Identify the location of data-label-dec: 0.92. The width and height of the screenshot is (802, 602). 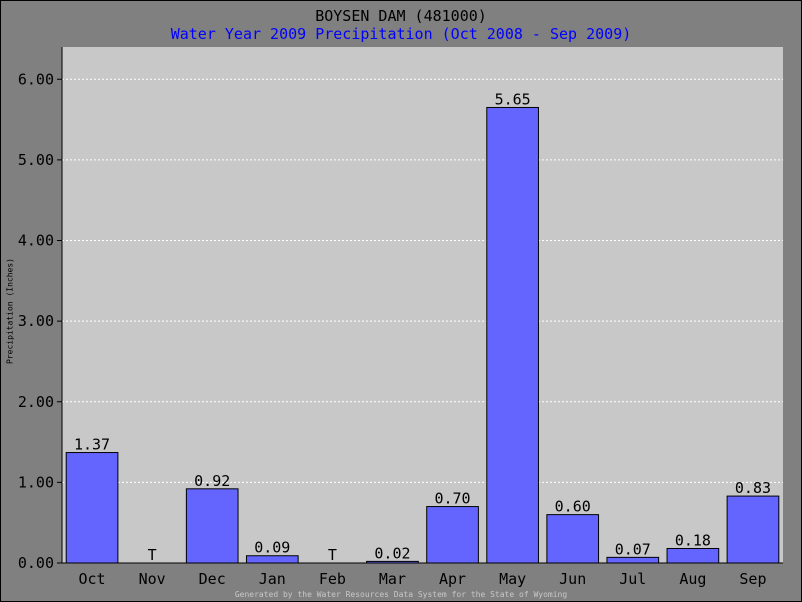
(212, 481).